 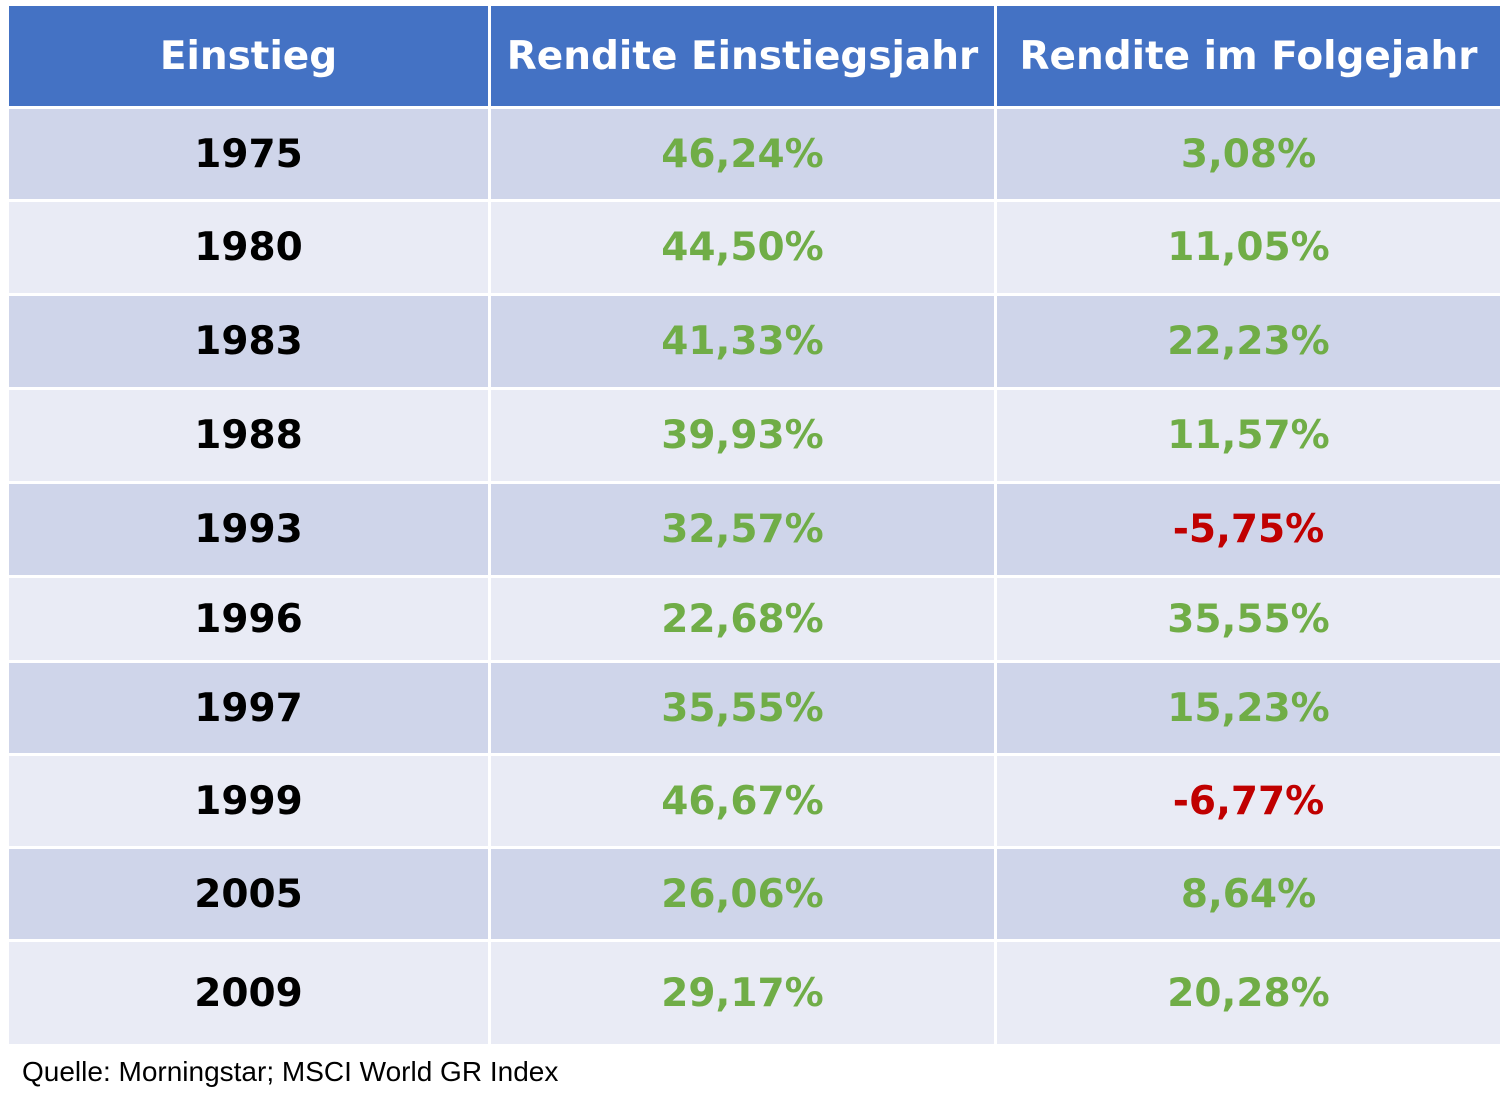 I want to click on table-row: 1996 22,68% 35,55%, so click(x=754, y=619).